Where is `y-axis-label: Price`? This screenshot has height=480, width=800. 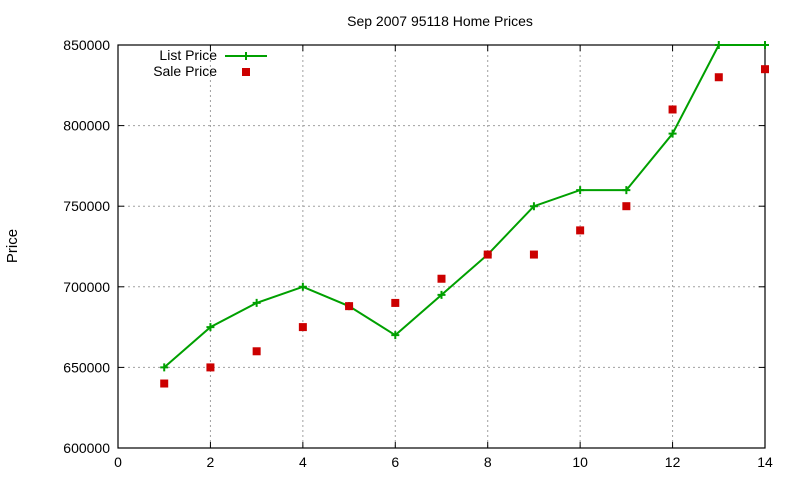 y-axis-label: Price is located at coordinates (12, 246).